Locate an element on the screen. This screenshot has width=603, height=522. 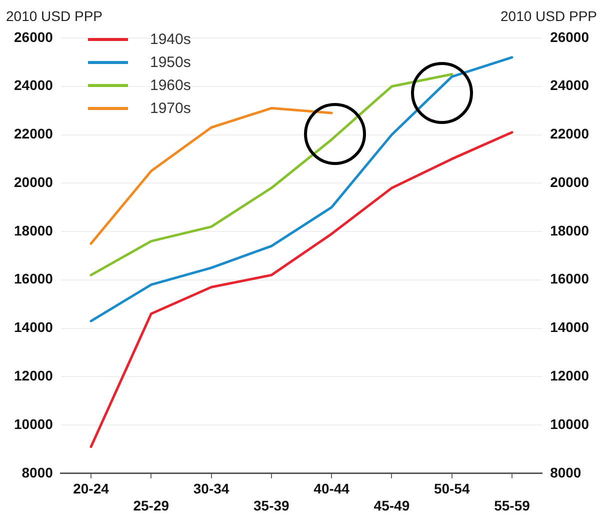
y-tick-label: 22000 is located at coordinates (34, 134).